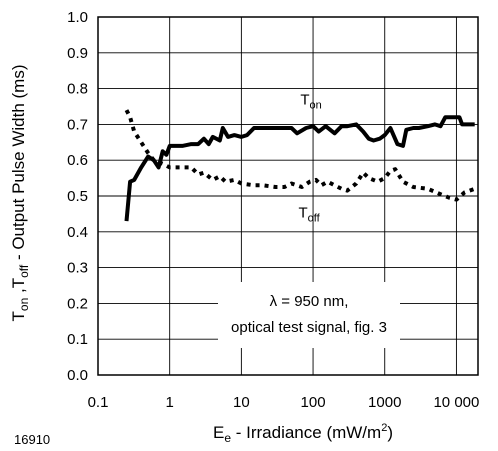 The height and width of the screenshot is (451, 498). I want to click on annotation-line-2: optical test signal, fig. 3, so click(309, 327).